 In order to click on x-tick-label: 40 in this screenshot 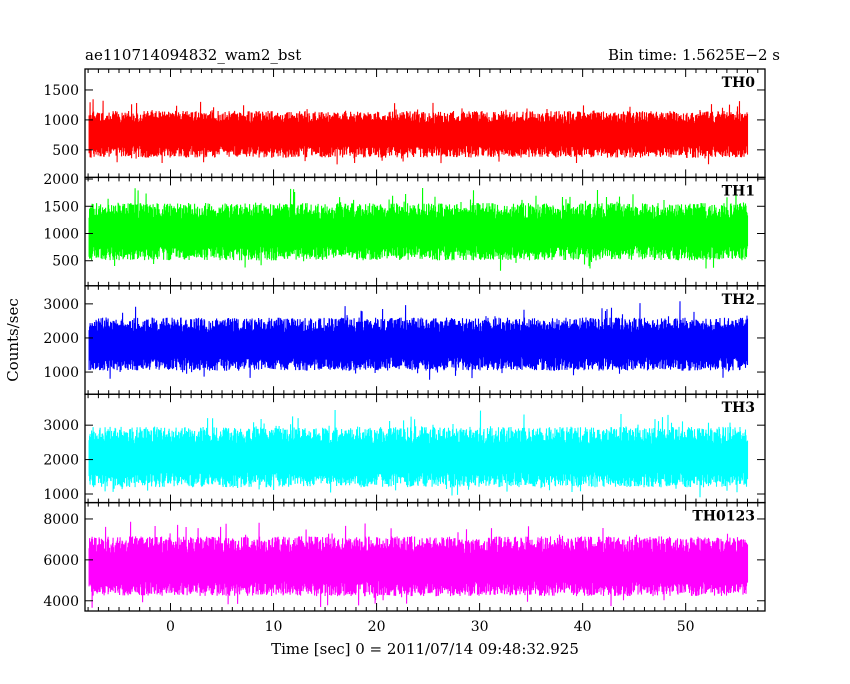, I will do `click(583, 627)`.